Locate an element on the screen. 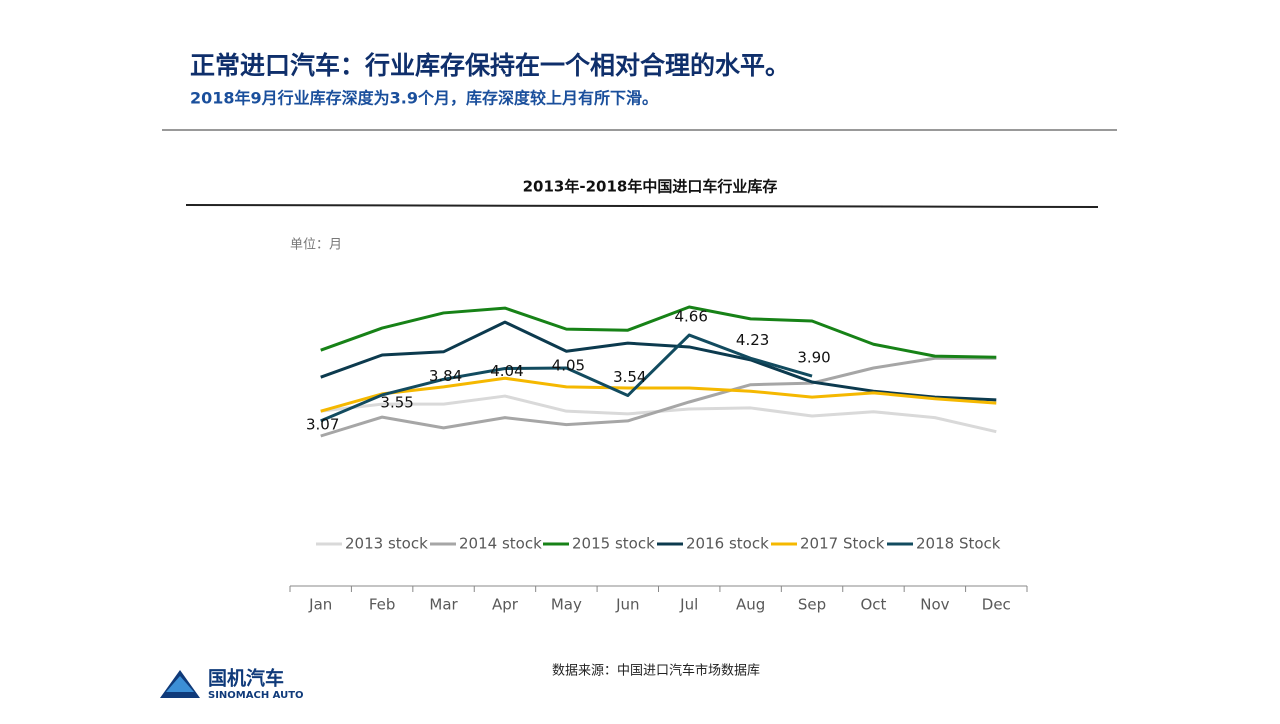 This screenshot has height=724, width=1280. x-tick-label: Aug is located at coordinates (750, 605).